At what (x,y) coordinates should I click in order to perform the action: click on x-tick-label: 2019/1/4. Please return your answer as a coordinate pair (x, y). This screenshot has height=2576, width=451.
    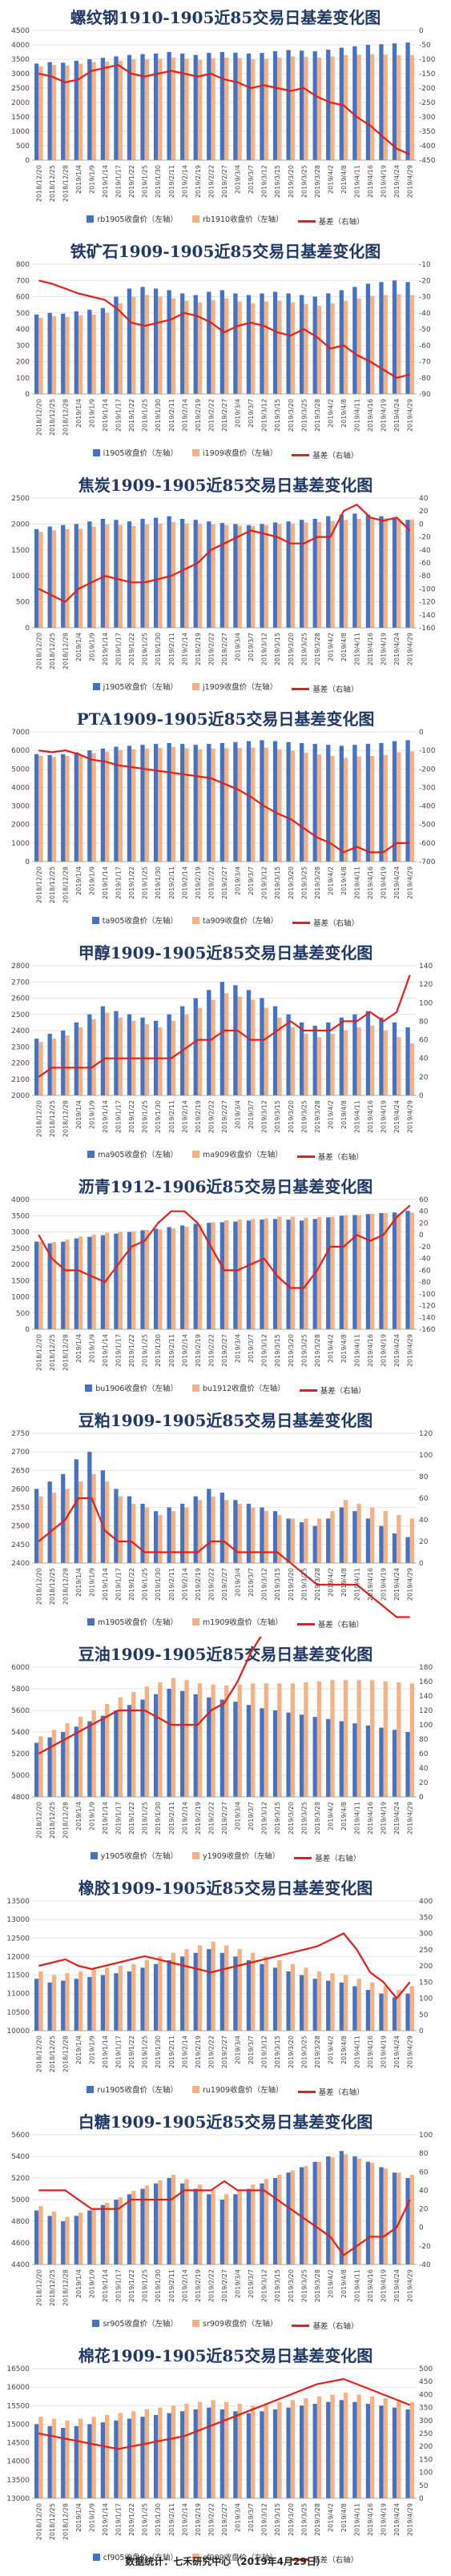
    Looking at the image, I should click on (79, 2049).